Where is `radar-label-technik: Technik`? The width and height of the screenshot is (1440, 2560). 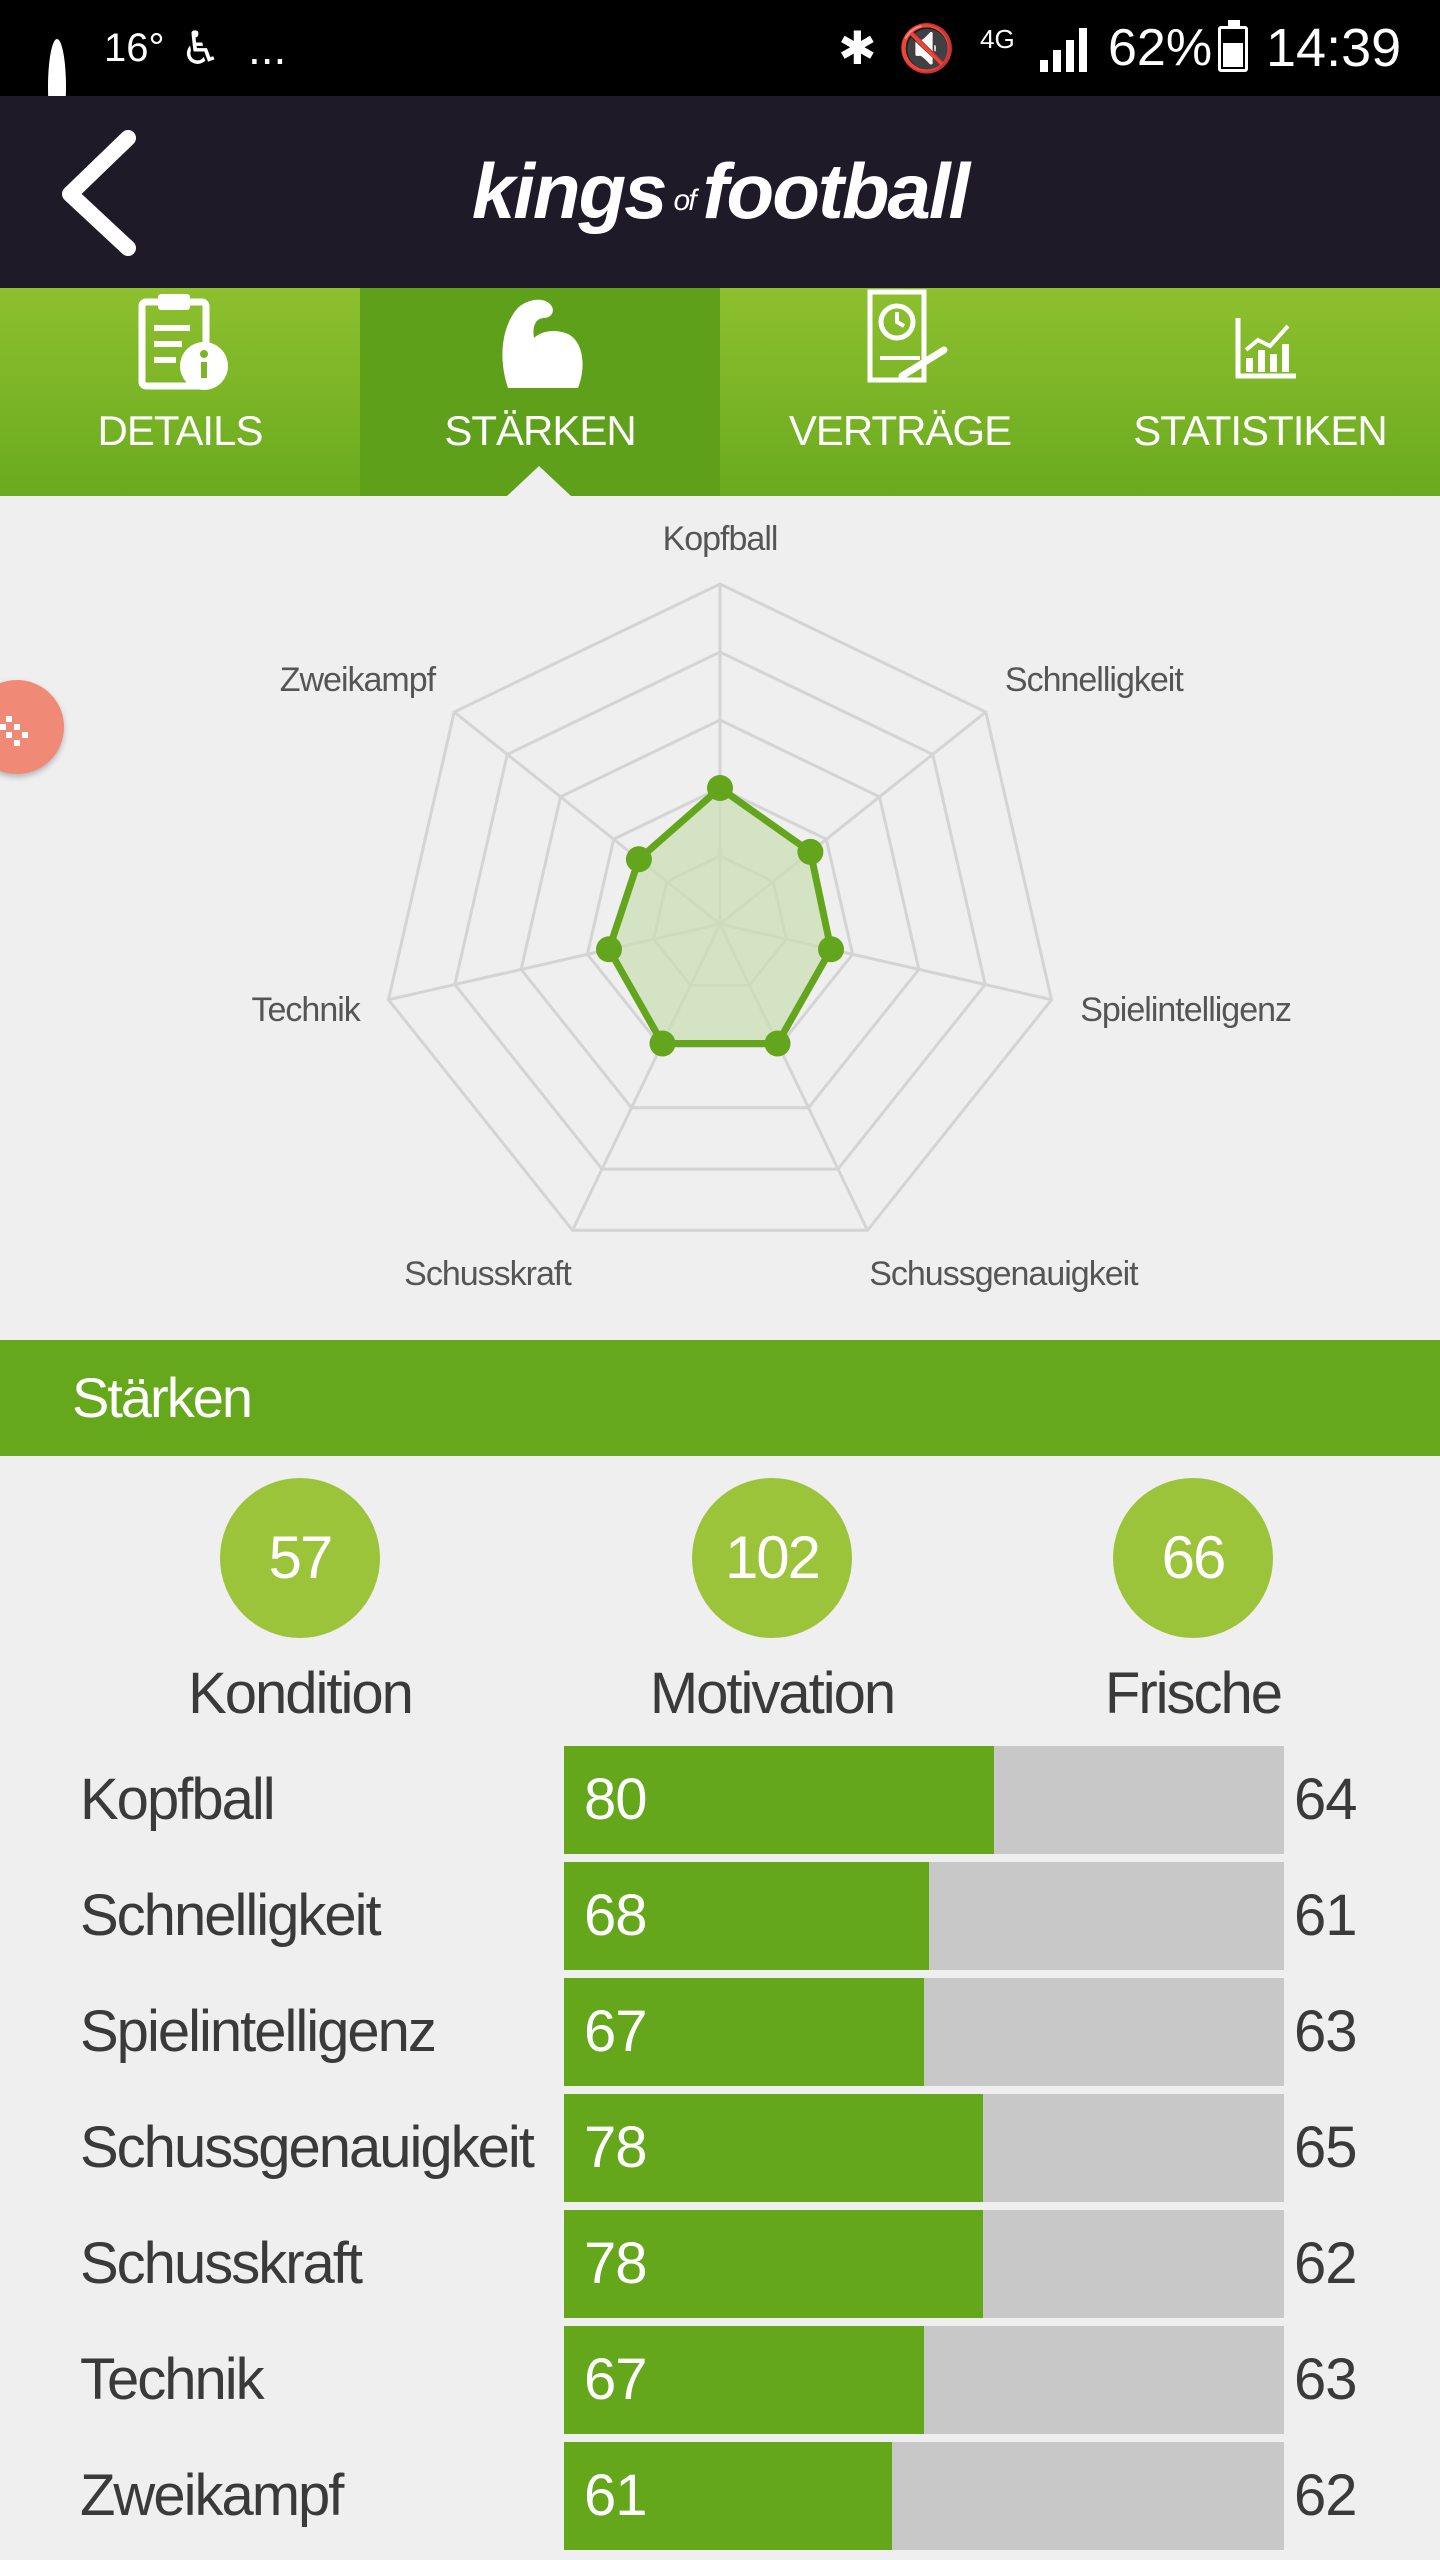
radar-label-technik: Technik is located at coordinates (306, 1009).